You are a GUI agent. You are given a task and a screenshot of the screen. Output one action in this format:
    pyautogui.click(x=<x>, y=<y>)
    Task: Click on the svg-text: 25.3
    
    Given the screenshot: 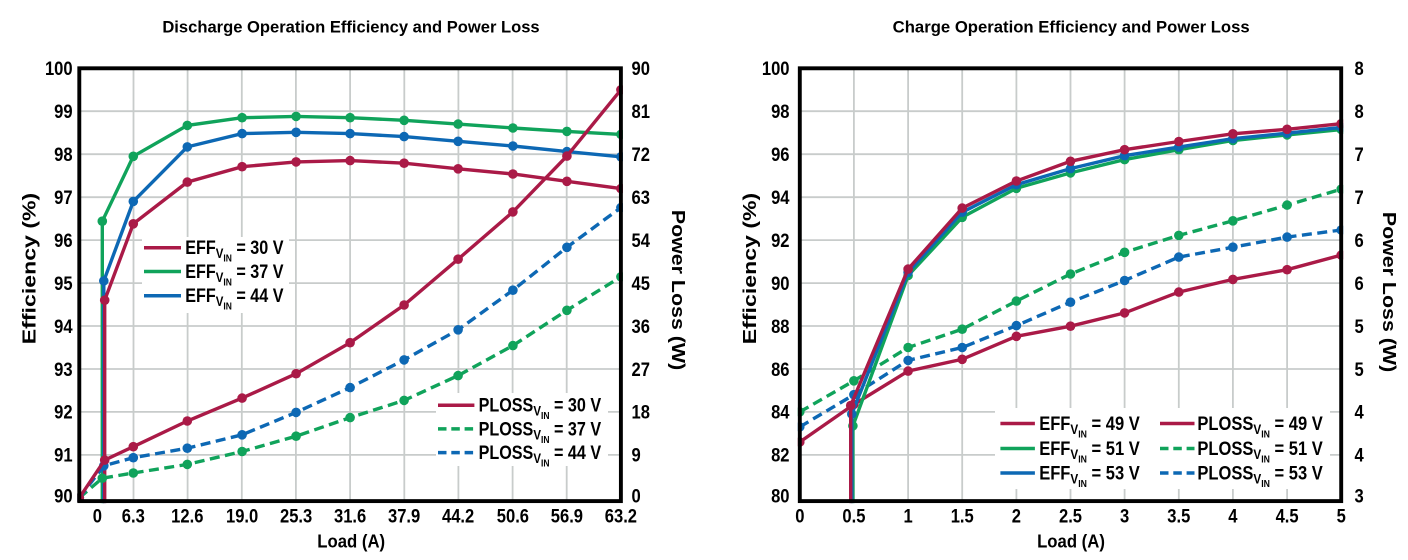 What is the action you would take?
    pyautogui.click(x=296, y=516)
    